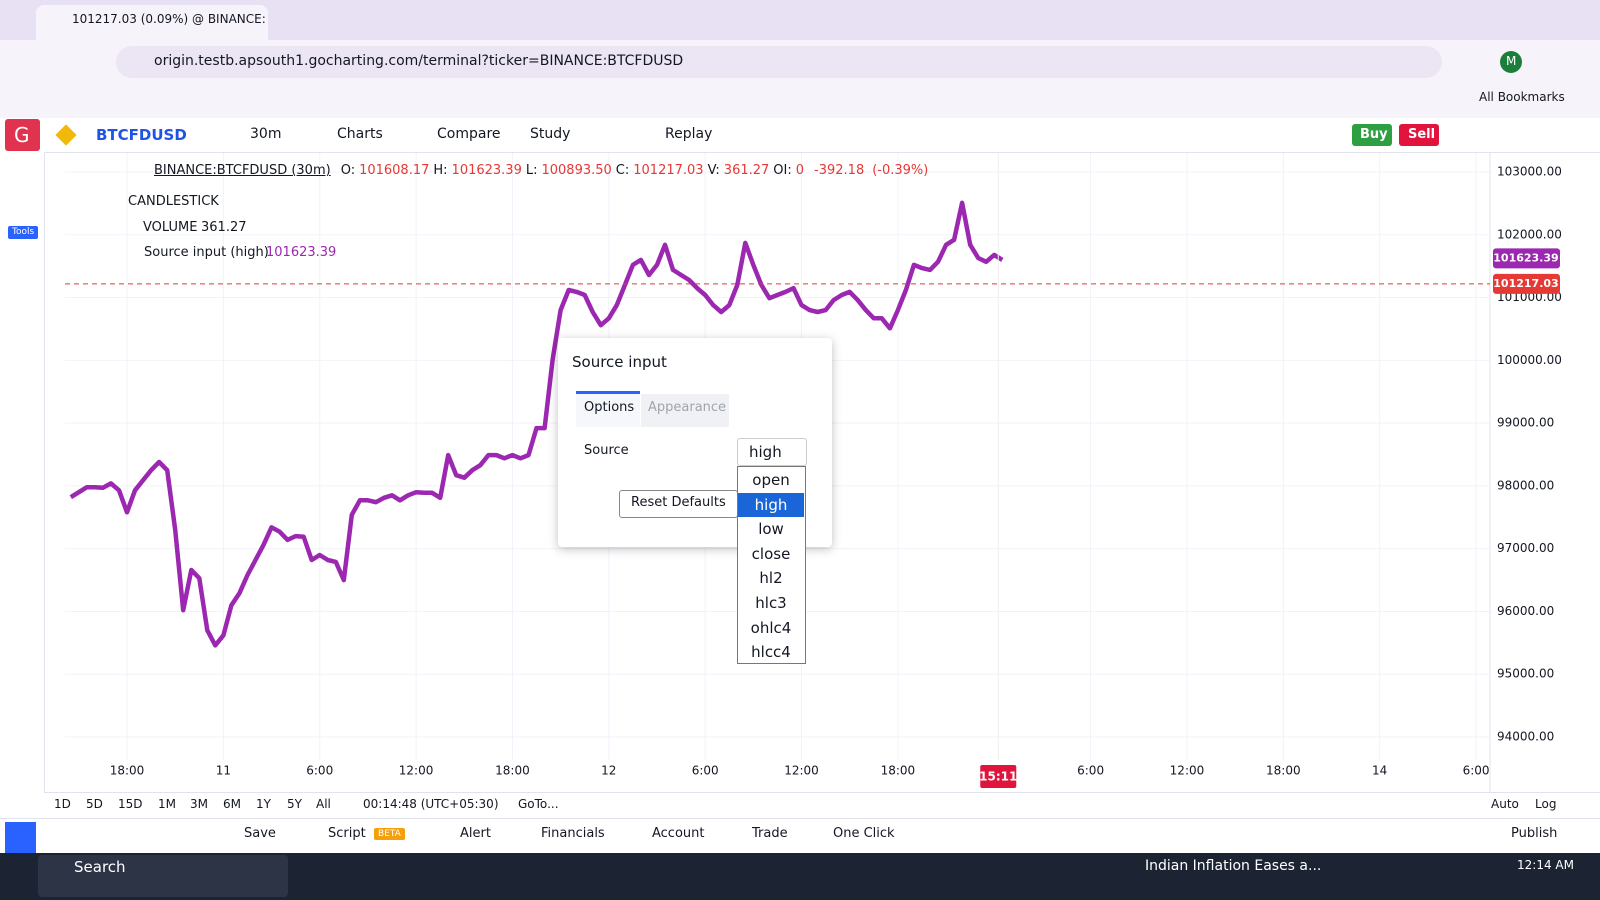  I want to click on bottom-button: Alert, so click(475, 833).